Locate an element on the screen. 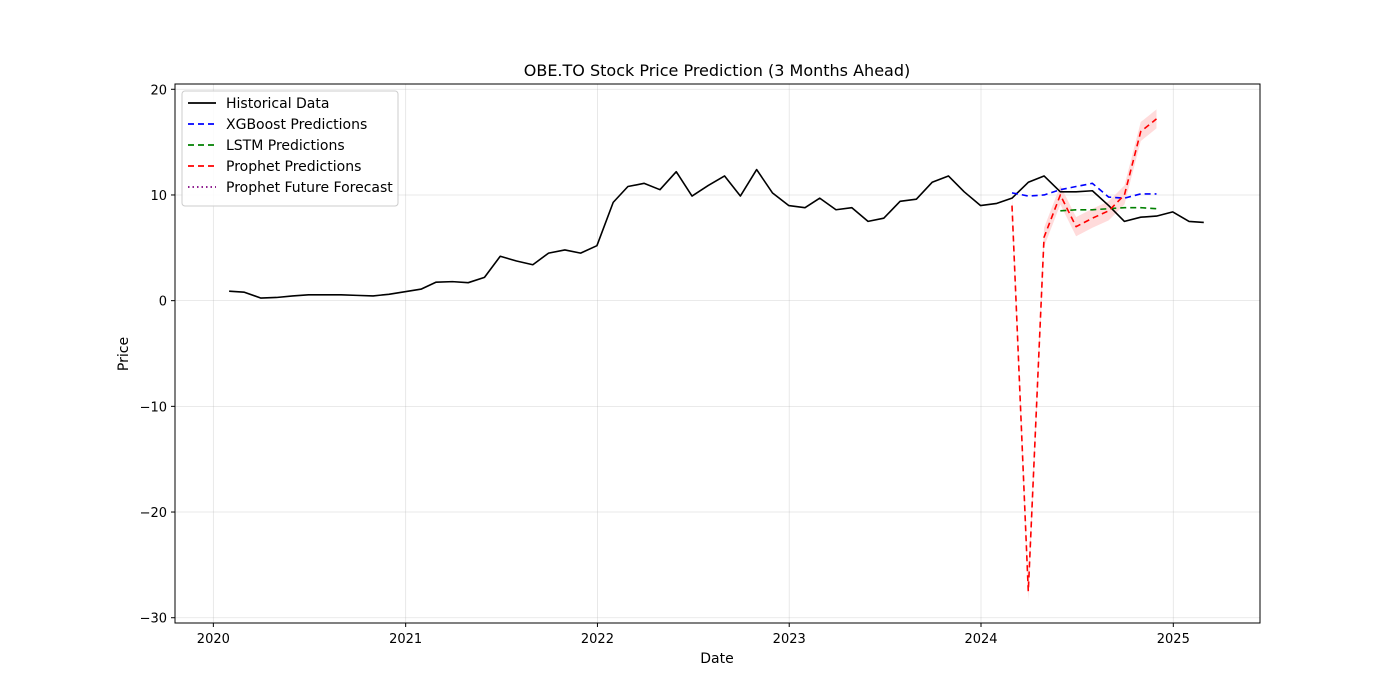 The image size is (1400, 700). y-tick-label: 0 is located at coordinates (163, 302).